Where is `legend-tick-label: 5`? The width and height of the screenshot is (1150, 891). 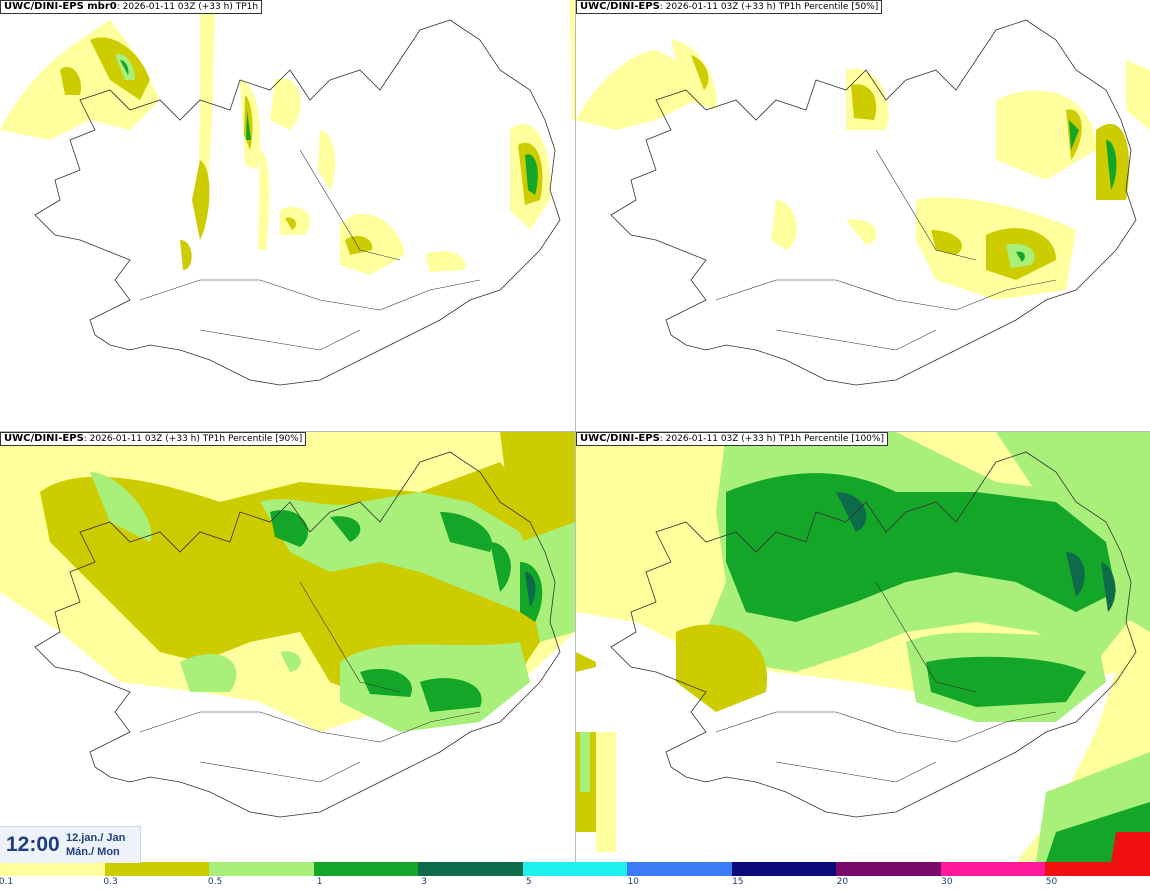 legend-tick-label: 5 is located at coordinates (528, 882).